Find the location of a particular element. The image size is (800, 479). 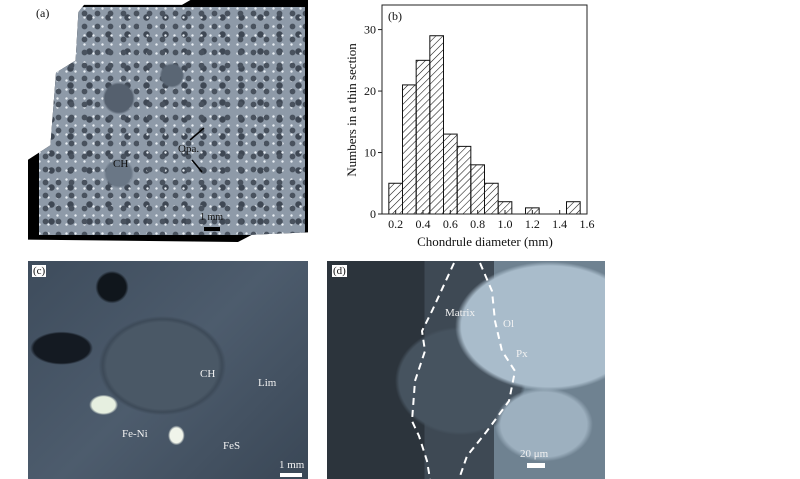

panel-a-label: (a) is located at coordinates (43, 13).